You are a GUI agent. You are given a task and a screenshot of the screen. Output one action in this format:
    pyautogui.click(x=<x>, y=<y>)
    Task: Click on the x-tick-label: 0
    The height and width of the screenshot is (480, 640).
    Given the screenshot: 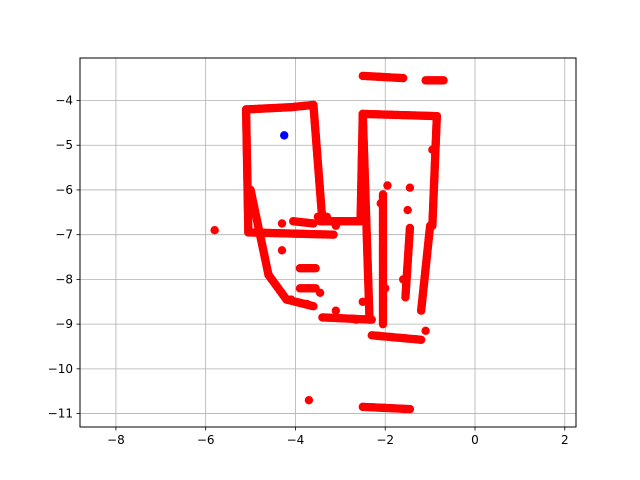 What is the action you would take?
    pyautogui.click(x=475, y=440)
    